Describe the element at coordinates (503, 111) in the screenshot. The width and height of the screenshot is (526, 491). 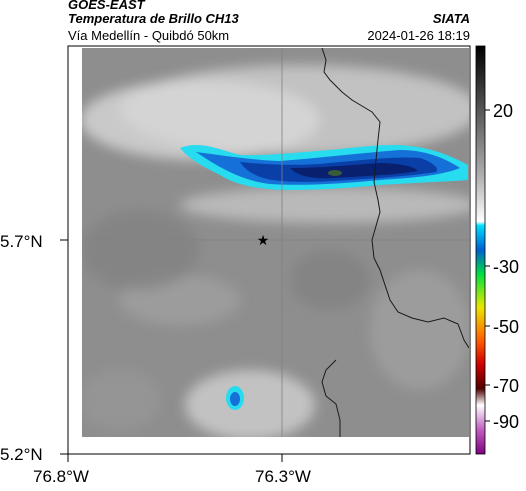
I see `colorbar-tick-label: 20` at that location.